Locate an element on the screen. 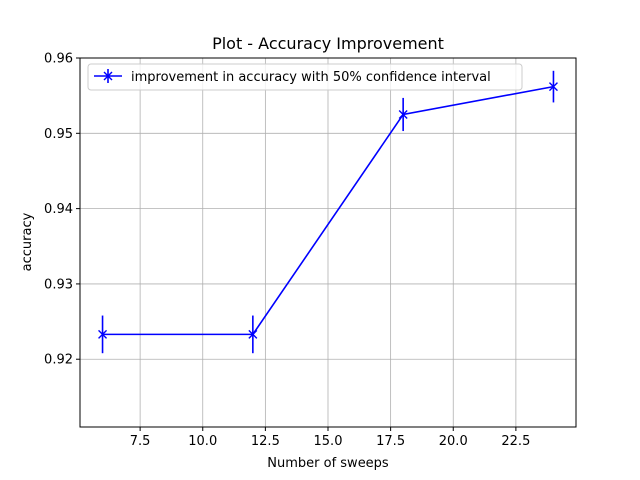  y-axis-label: accuracy is located at coordinates (27, 241).